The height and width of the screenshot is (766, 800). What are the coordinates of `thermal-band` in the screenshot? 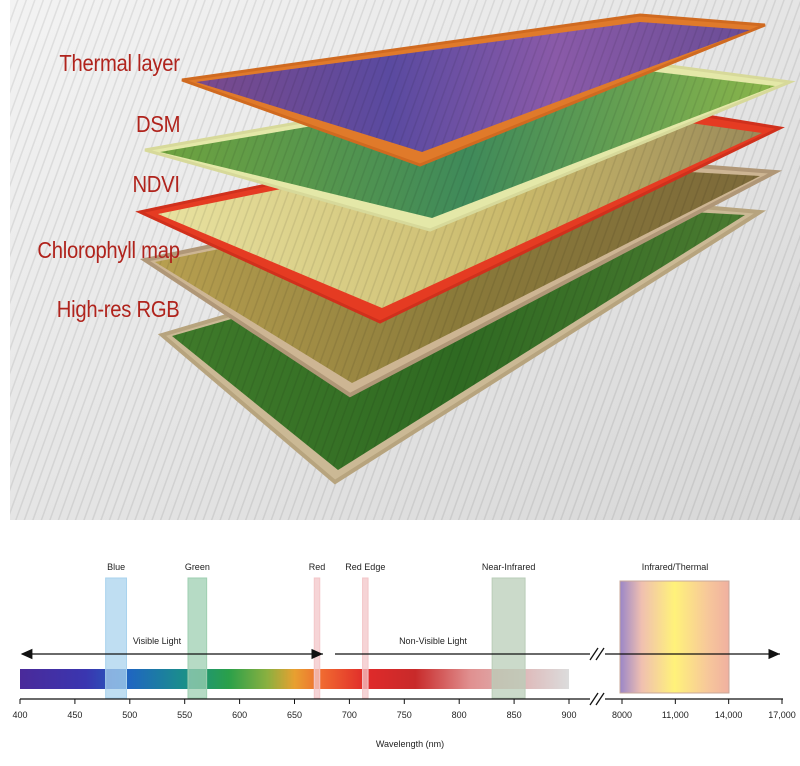 It's located at (674, 637).